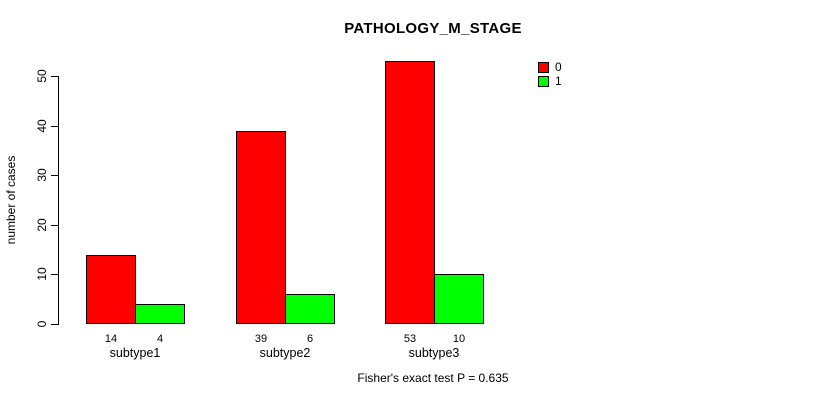 This screenshot has width=840, height=400. What do you see at coordinates (434, 353) in the screenshot?
I see `x-axis-category-label: subtype3` at bounding box center [434, 353].